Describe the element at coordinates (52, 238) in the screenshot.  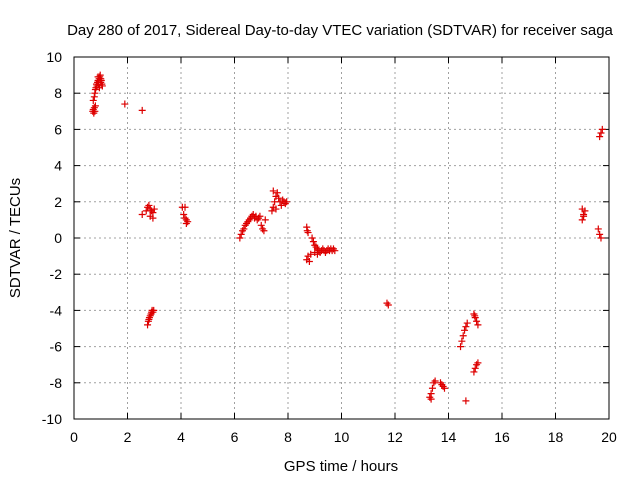
I see `y-tick-labels: 10 8 6 4 2 0 -2 -4 -6 -8 -10` at that location.